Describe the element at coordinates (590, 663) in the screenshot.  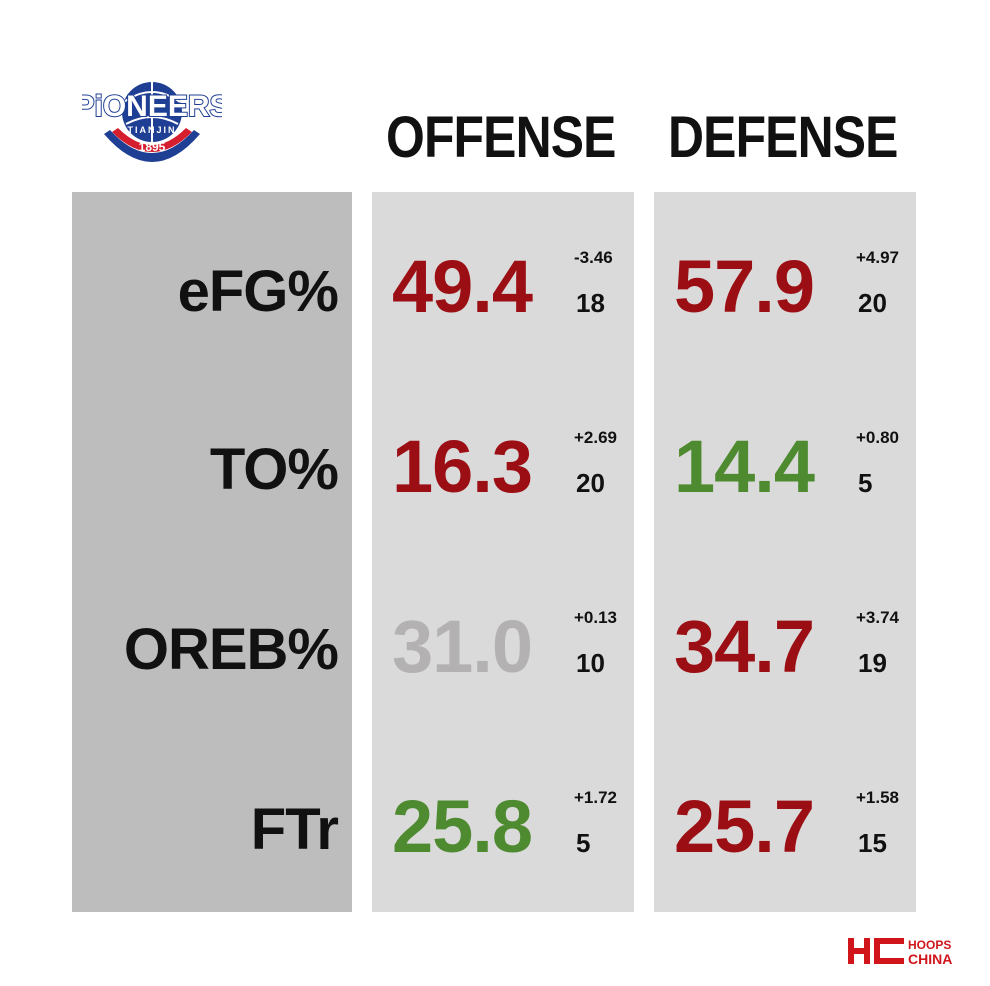
I see `offense-oreb-rank: 10` at that location.